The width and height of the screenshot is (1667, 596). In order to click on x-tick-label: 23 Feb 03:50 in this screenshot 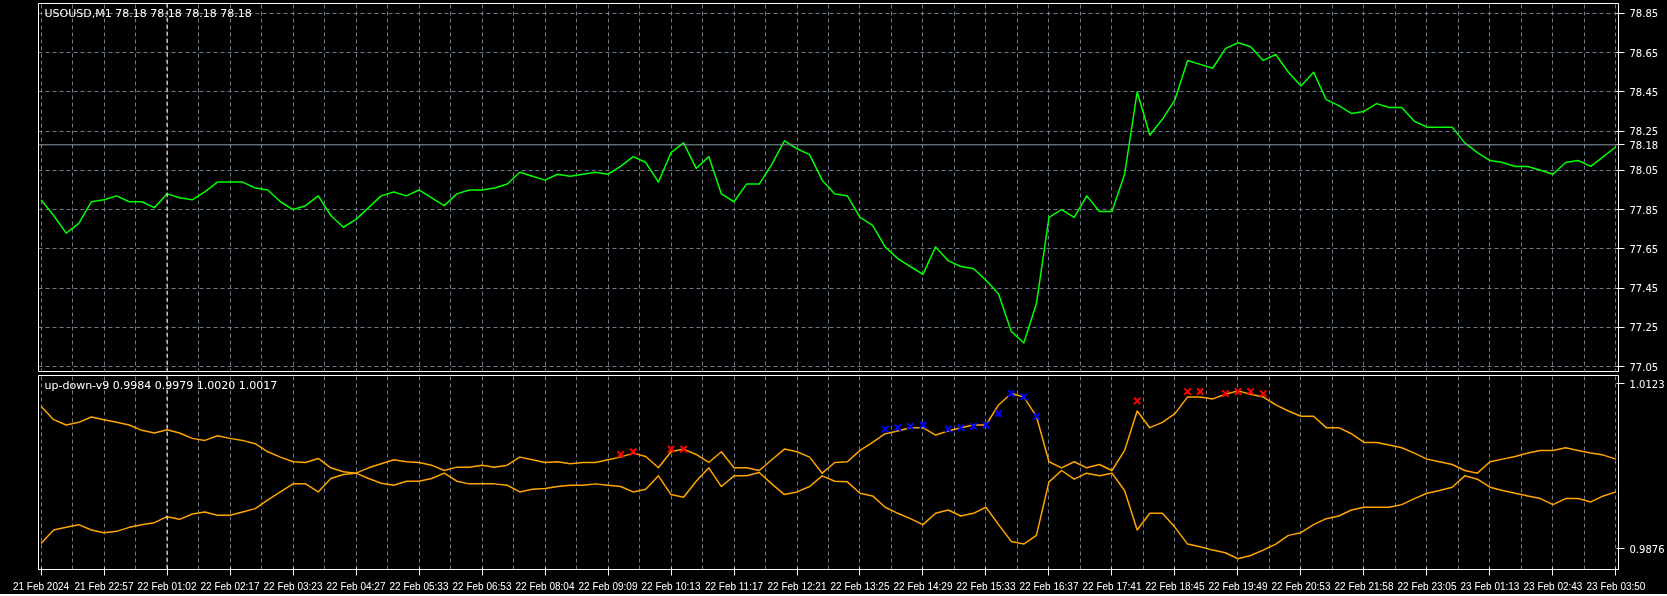, I will do `click(1616, 586)`.